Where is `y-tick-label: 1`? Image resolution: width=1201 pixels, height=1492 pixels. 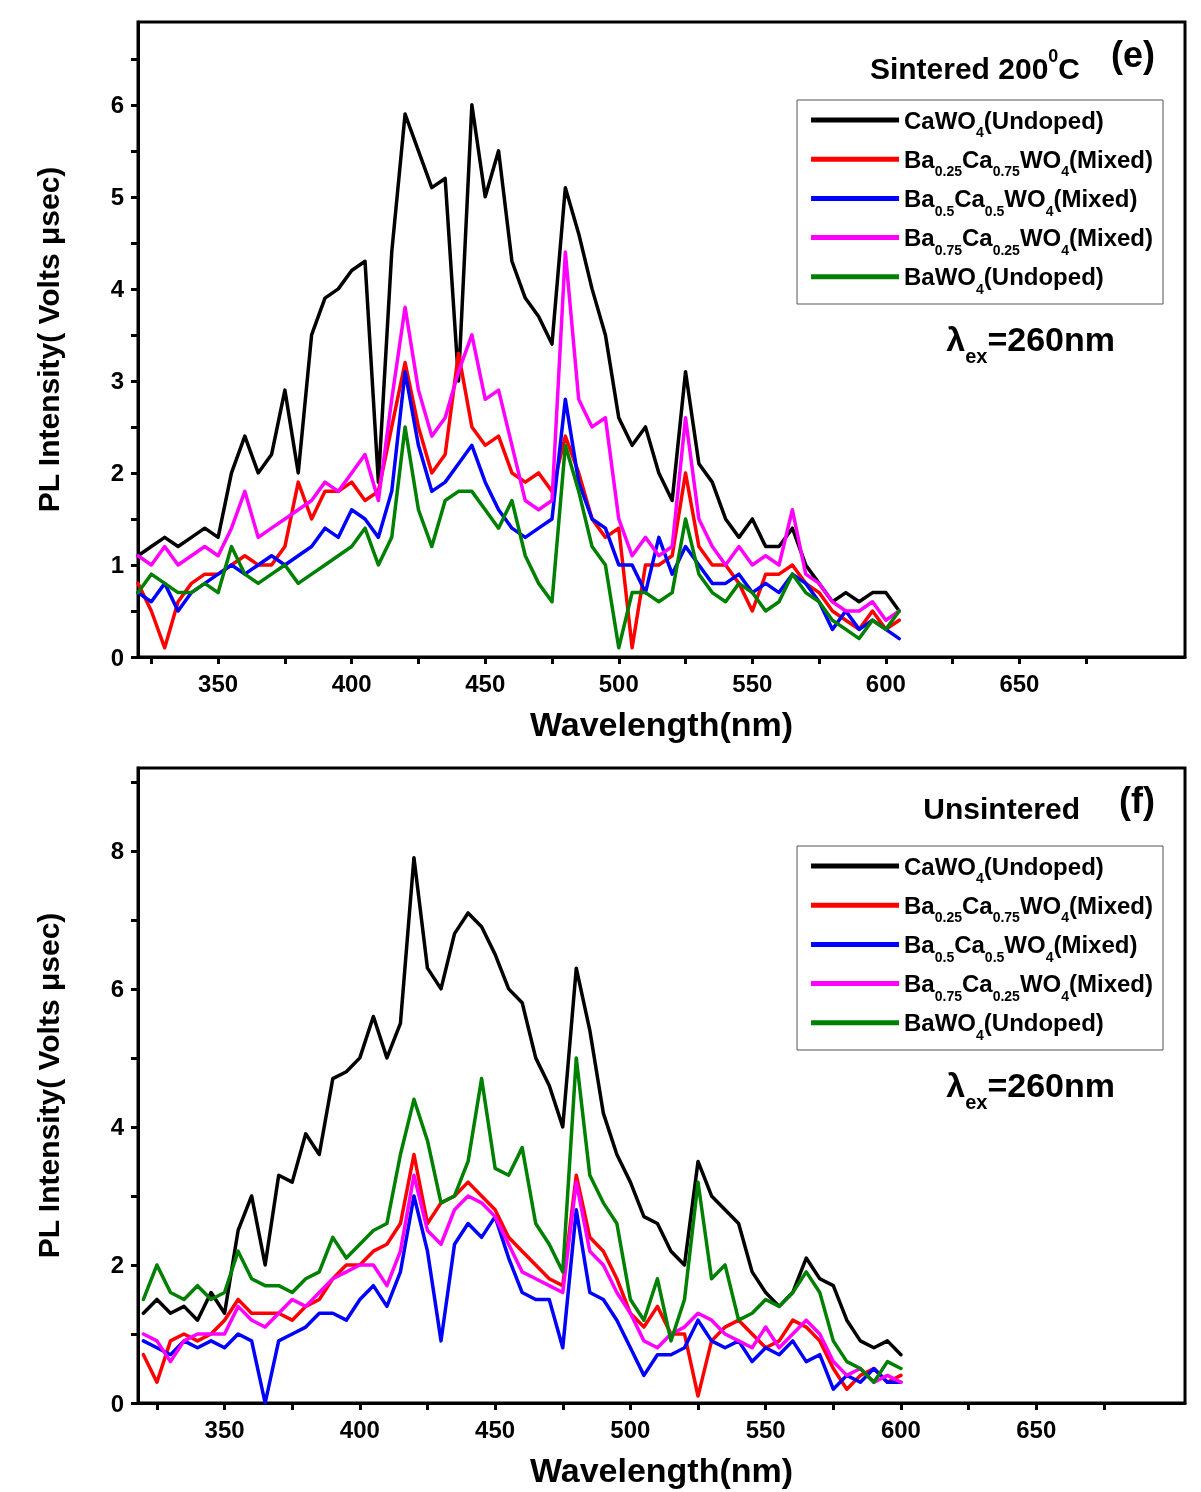
y-tick-label: 1 is located at coordinates (117, 565).